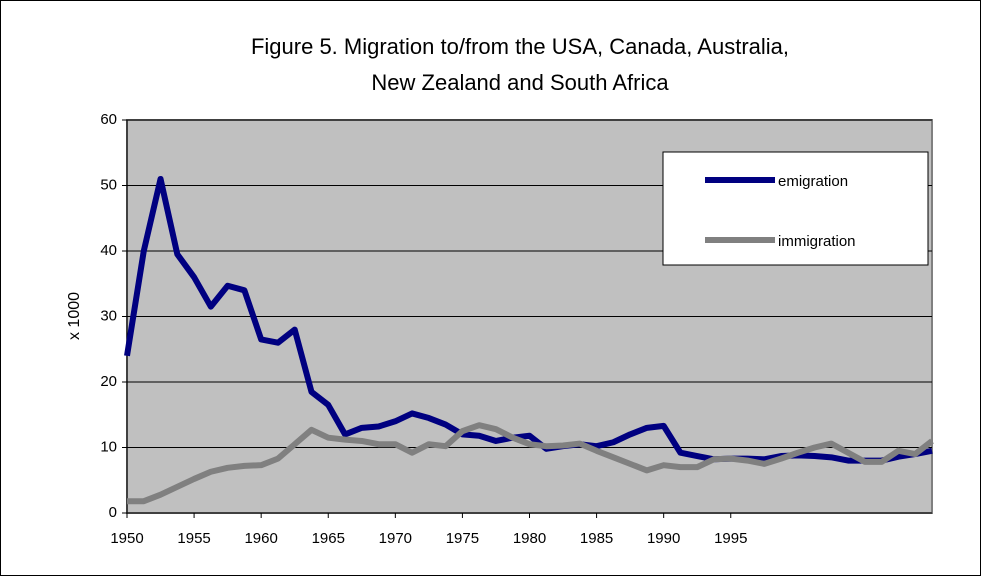  Describe the element at coordinates (193, 538) in the screenshot. I see `x-tick-label: 1955` at that location.